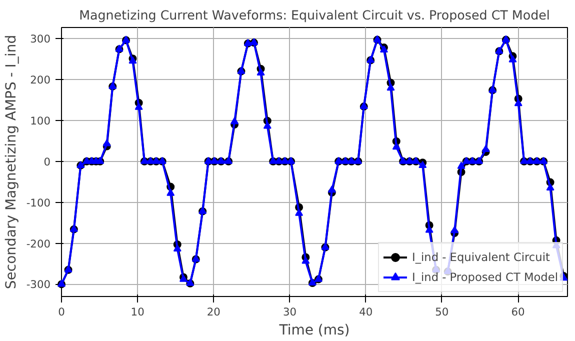 This screenshot has width=575, height=341. I want to click on y-tick-label: -100, so click(38, 203).